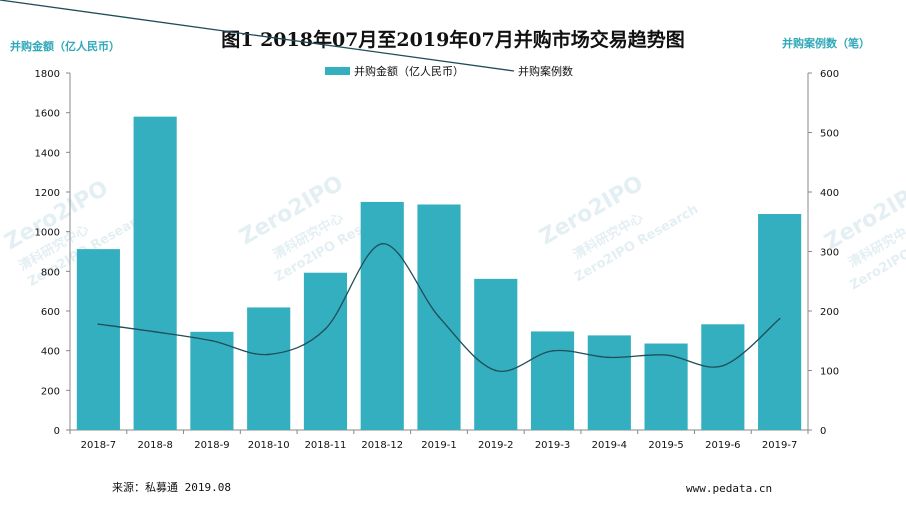 The image size is (906, 506). I want to click on legend-line-swatch, so click(257, 36).